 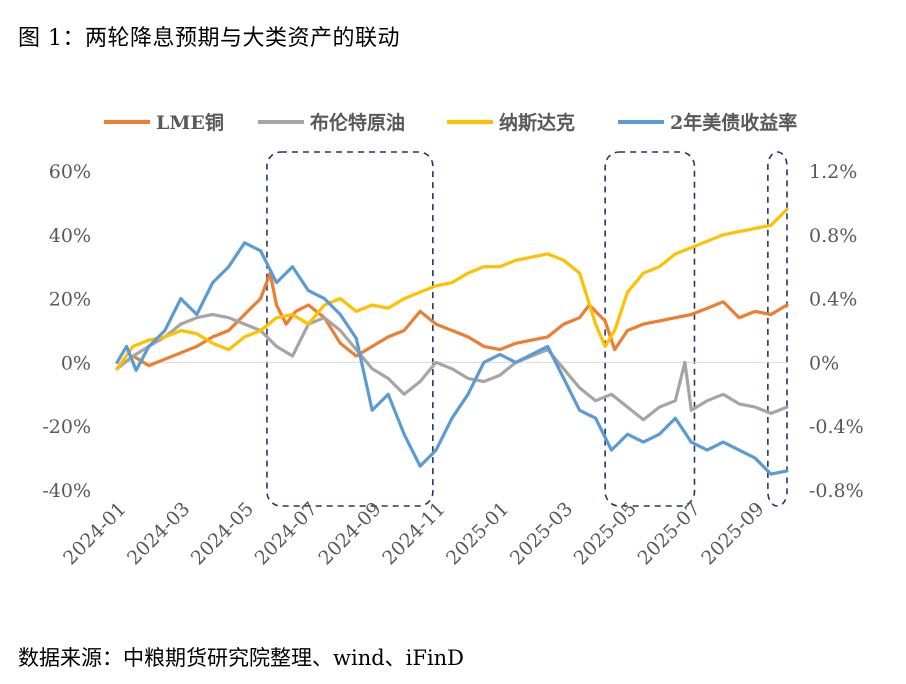 What do you see at coordinates (190, 122) in the screenshot?
I see `legend-label: LME铜` at bounding box center [190, 122].